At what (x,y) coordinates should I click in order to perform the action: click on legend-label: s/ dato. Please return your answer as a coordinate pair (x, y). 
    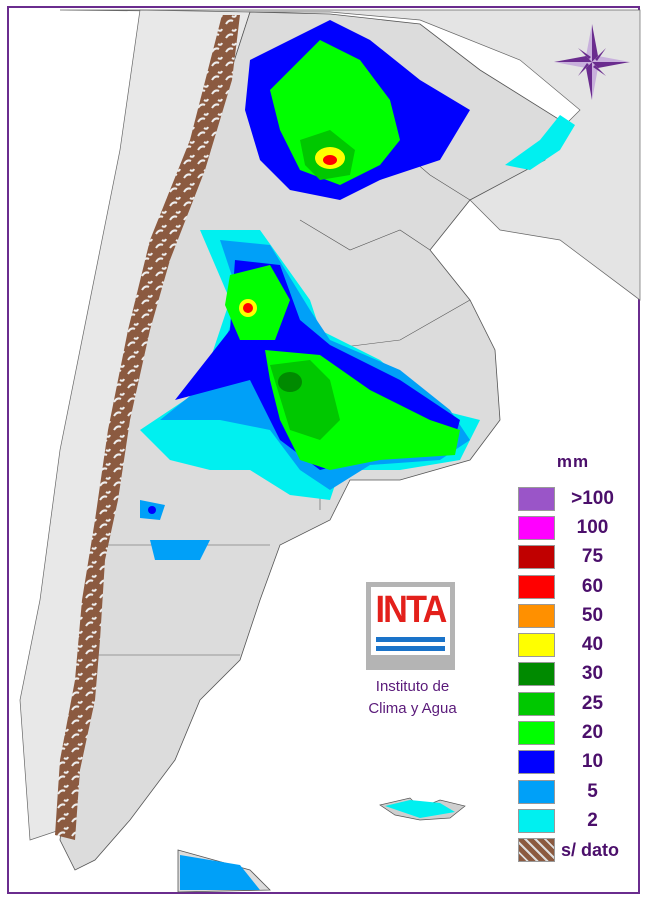
    Looking at the image, I should click on (590, 849).